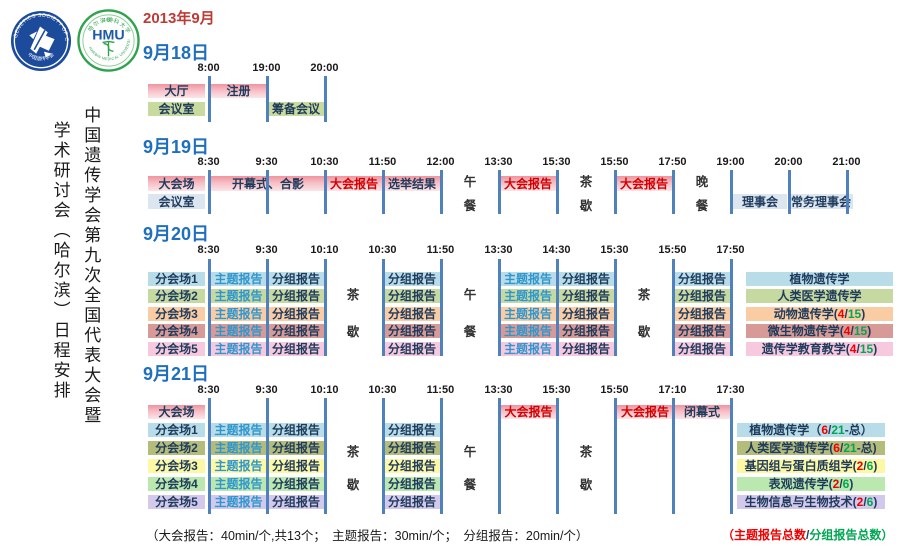 The width and height of the screenshot is (900, 558). I want to click on legend-item: 微生物遗传学(4/15), so click(819, 331).